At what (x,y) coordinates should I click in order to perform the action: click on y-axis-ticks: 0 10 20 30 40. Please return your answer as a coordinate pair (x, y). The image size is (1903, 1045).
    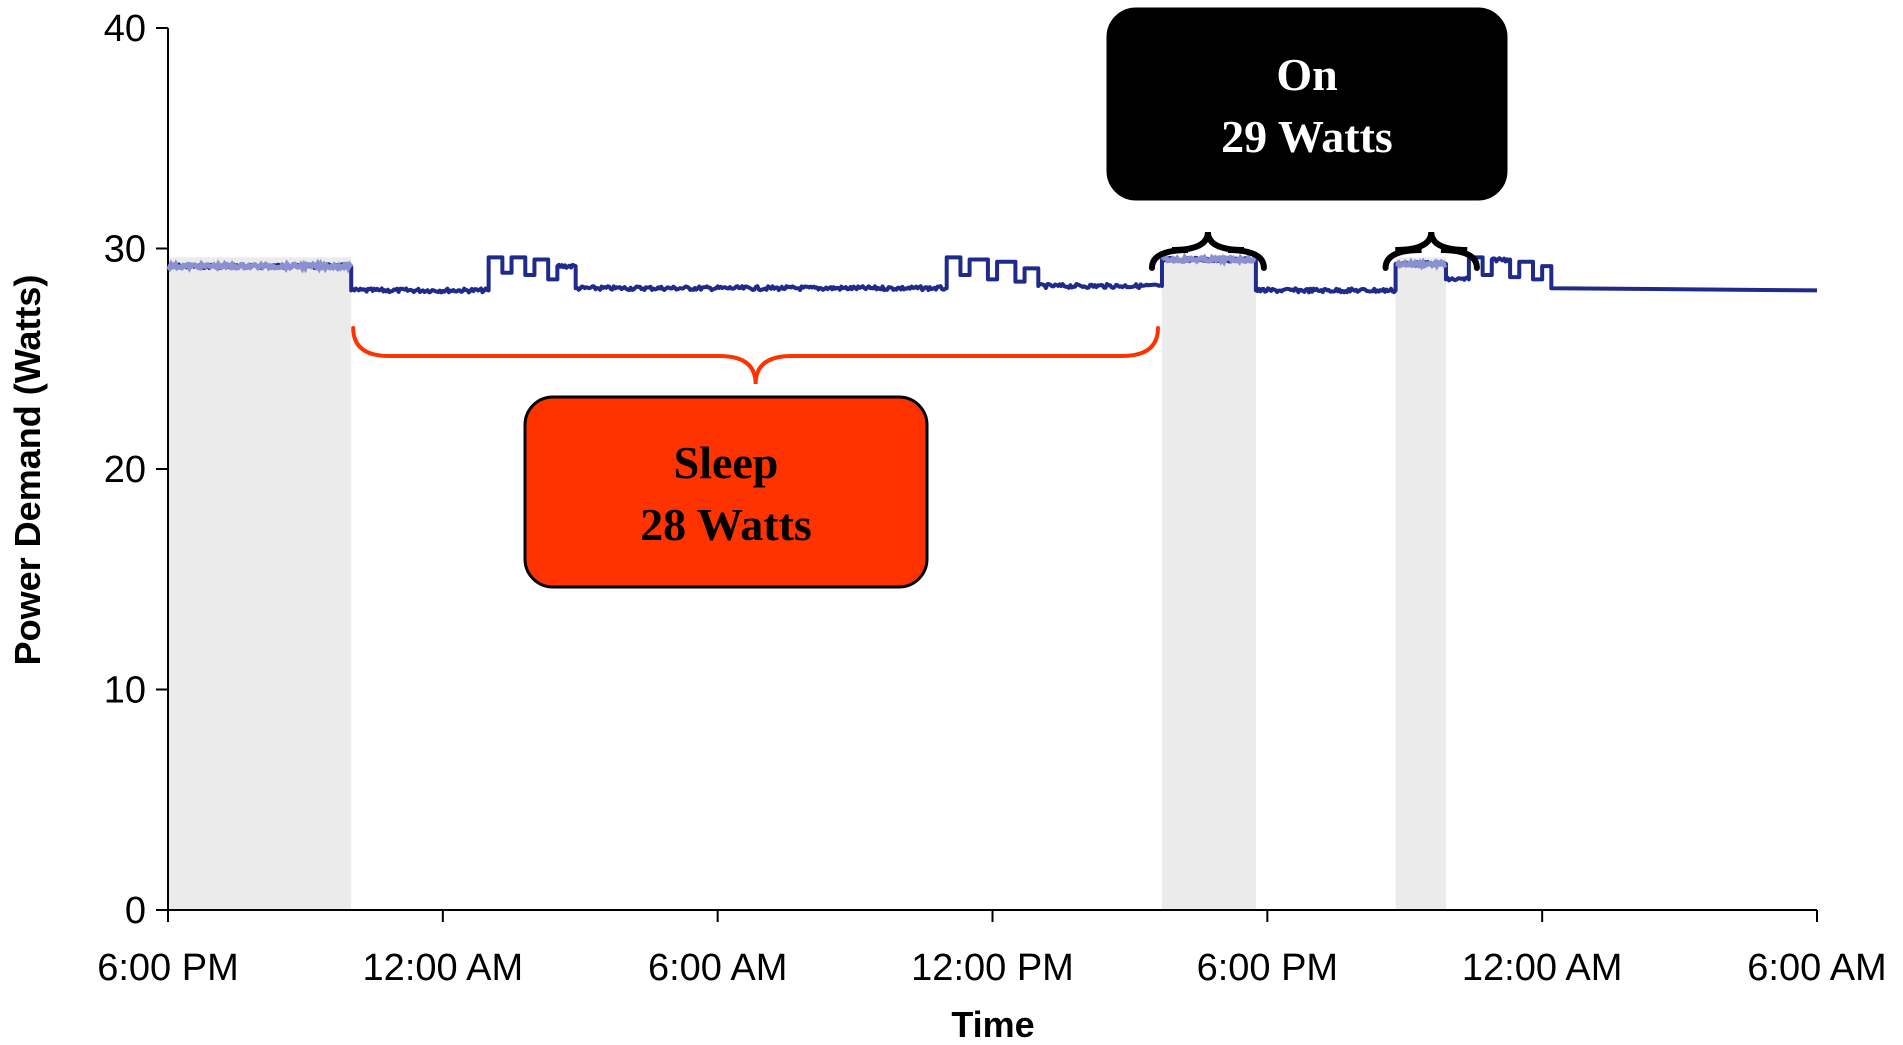
    Looking at the image, I should click on (136, 470).